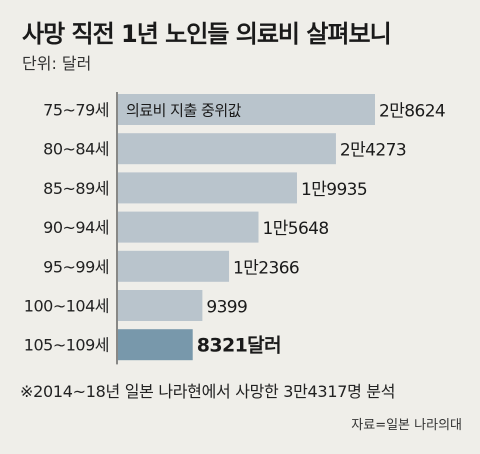 This screenshot has width=480, height=454. What do you see at coordinates (184, 111) in the screenshot?
I see `series-label: 의료비 지출 중위값` at bounding box center [184, 111].